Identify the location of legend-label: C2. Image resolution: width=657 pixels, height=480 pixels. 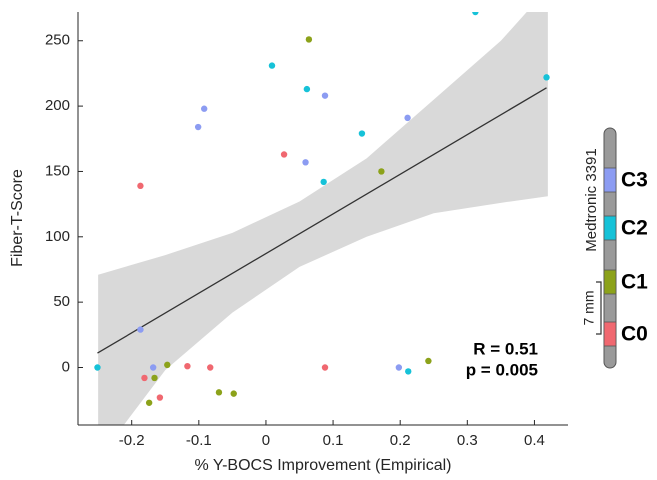
(634, 228).